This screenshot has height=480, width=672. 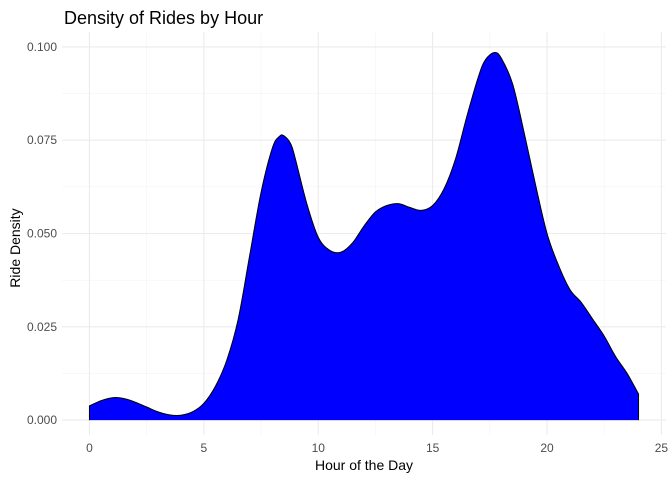 What do you see at coordinates (42, 140) in the screenshot?
I see `y-tick-label: 0.075` at bounding box center [42, 140].